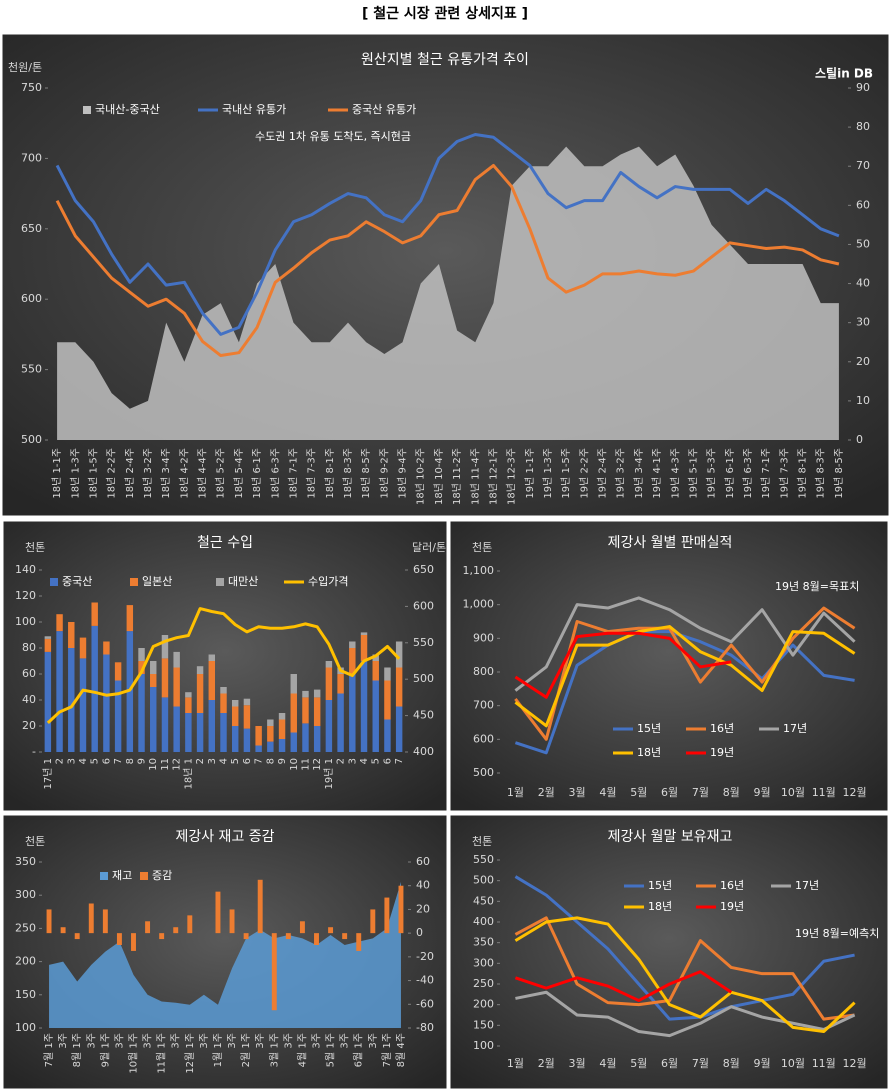  Describe the element at coordinates (105, 1050) in the screenshot. I see `x-tick-label: 9월 1주` at that location.